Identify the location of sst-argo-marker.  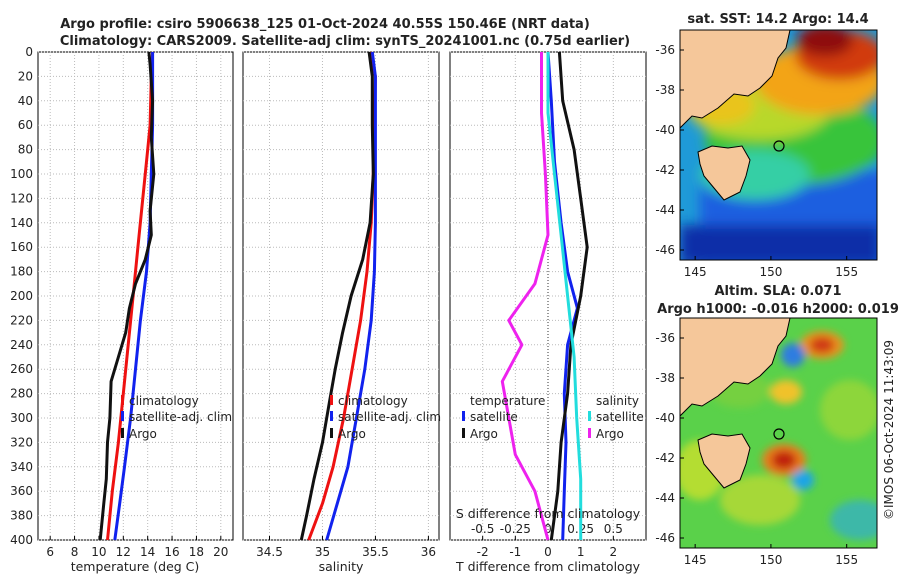
(779, 146).